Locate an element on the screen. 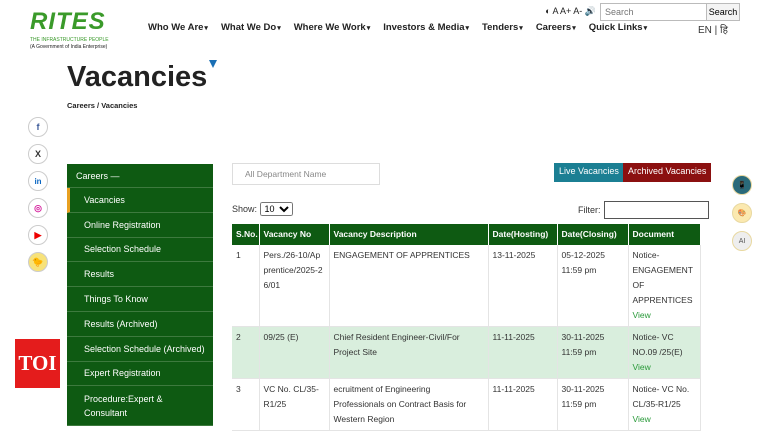 The width and height of the screenshot is (768, 431). mobile-app-icon: 📱 is located at coordinates (742, 185).